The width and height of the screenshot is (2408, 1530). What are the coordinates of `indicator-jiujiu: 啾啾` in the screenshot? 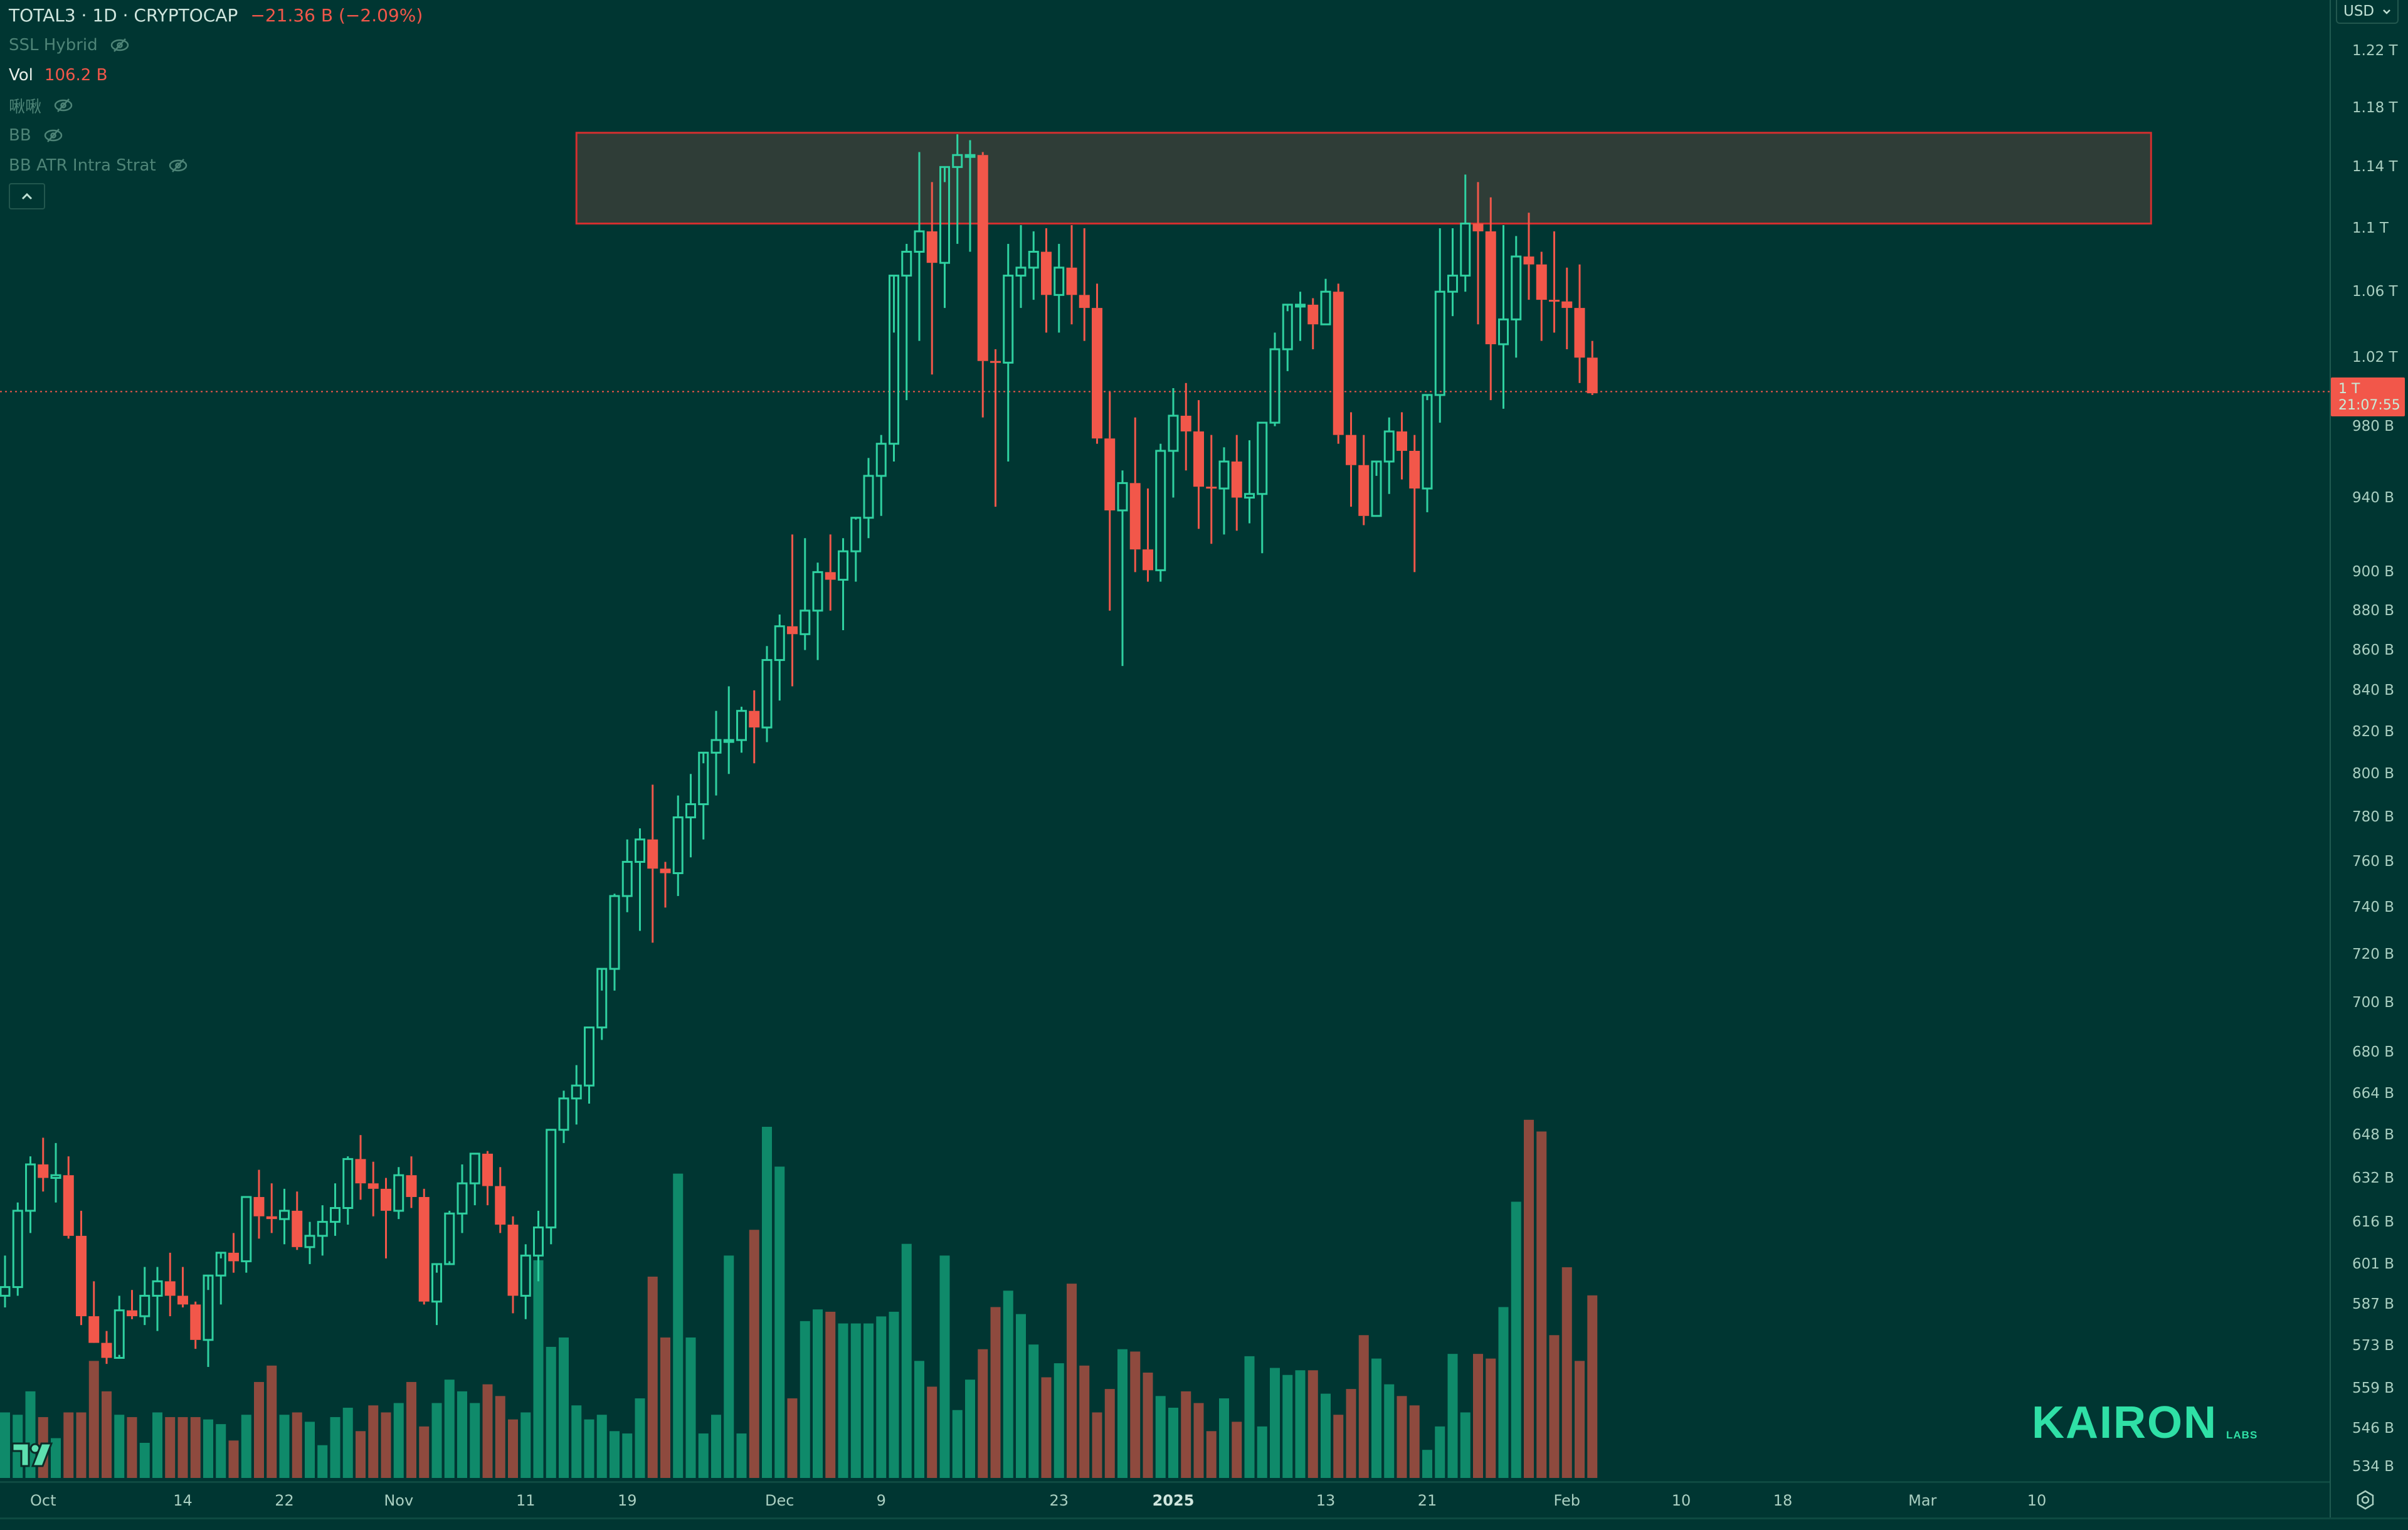 It's located at (216, 105).